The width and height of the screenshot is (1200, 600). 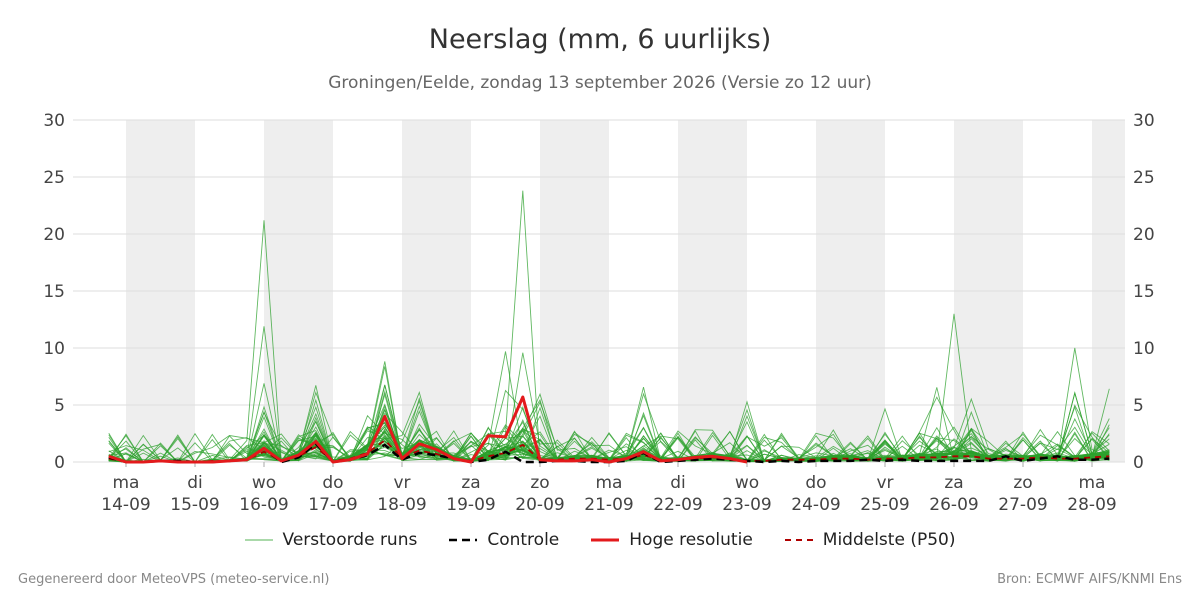 What do you see at coordinates (54, 121) in the screenshot?
I see `y-tick-label-left: 30` at bounding box center [54, 121].